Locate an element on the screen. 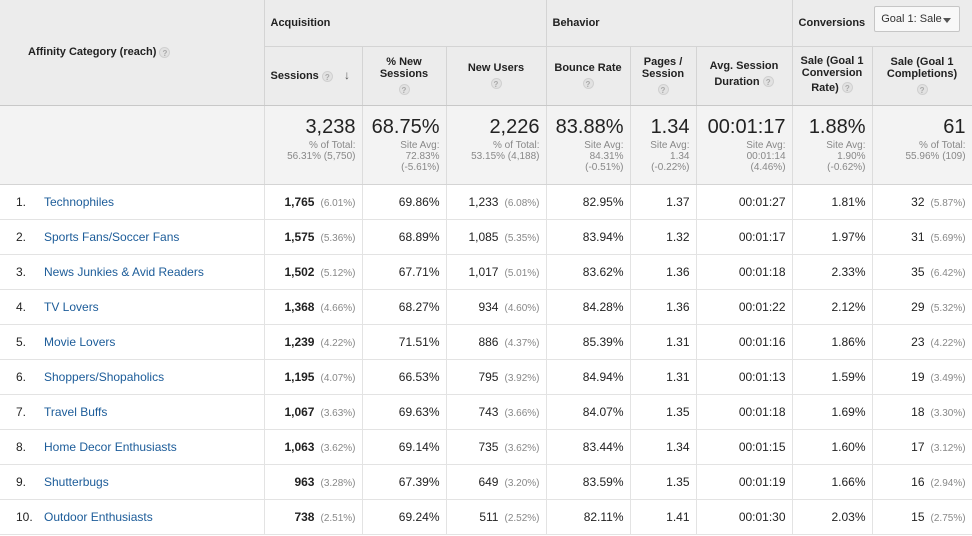 The image size is (972, 536). pages-cell: 1.41 is located at coordinates (663, 517).